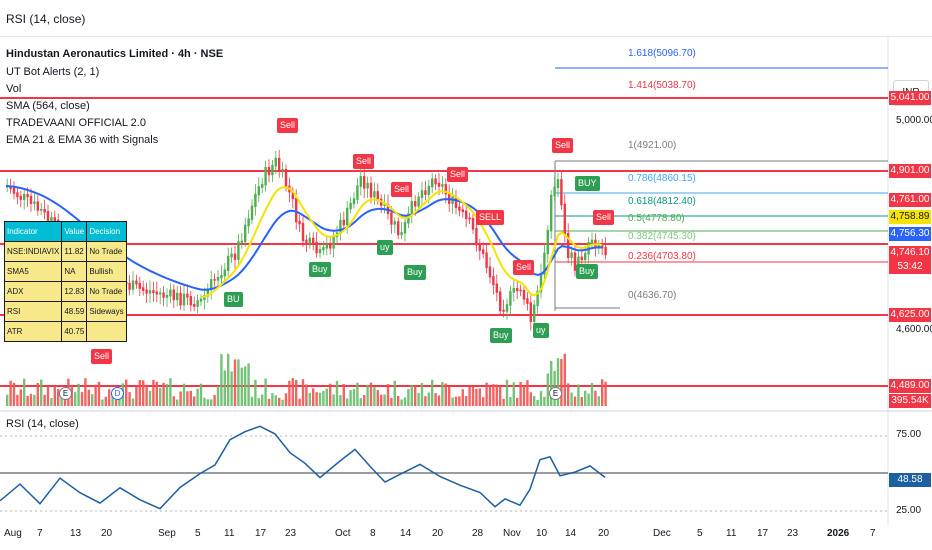  What do you see at coordinates (106, 311) in the screenshot?
I see `table-cell: Sideways` at bounding box center [106, 311].